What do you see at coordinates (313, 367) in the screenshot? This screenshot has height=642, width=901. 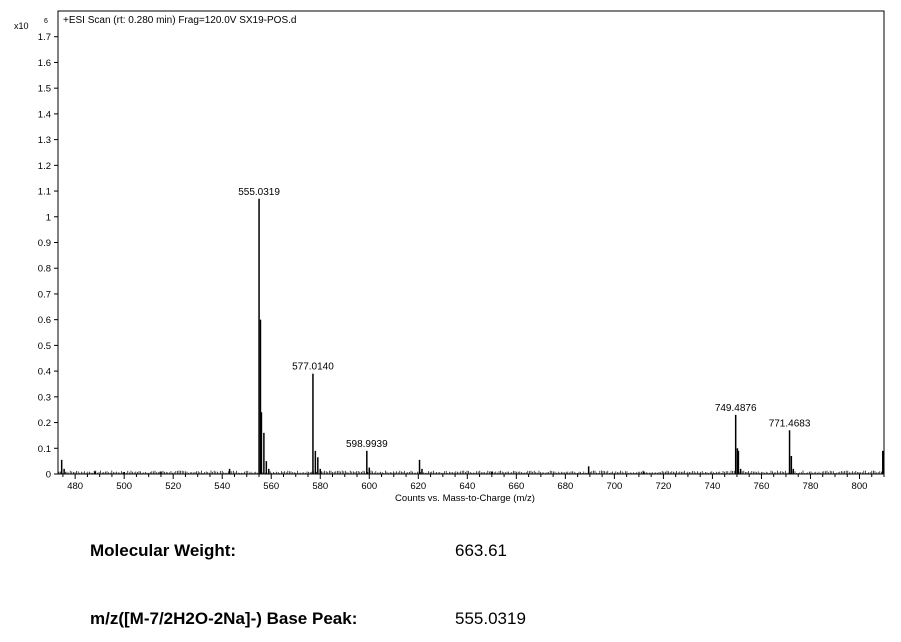 I see `peak-label: 577.0140` at bounding box center [313, 367].